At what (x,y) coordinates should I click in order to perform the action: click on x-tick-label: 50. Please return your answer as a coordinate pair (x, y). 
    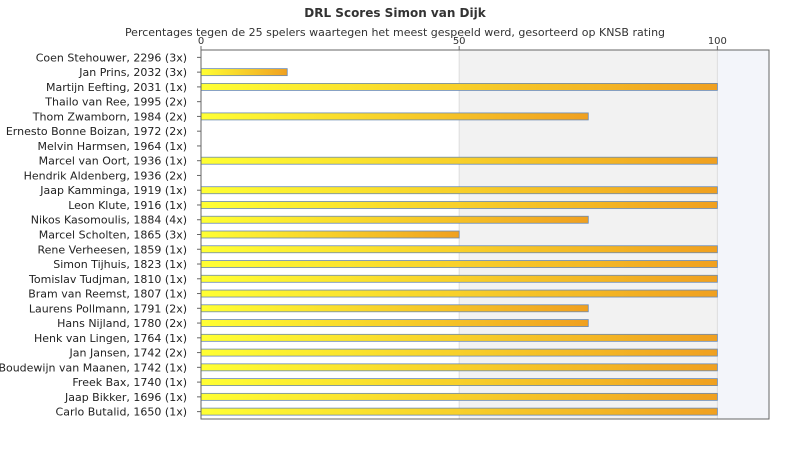
    Looking at the image, I should click on (459, 41).